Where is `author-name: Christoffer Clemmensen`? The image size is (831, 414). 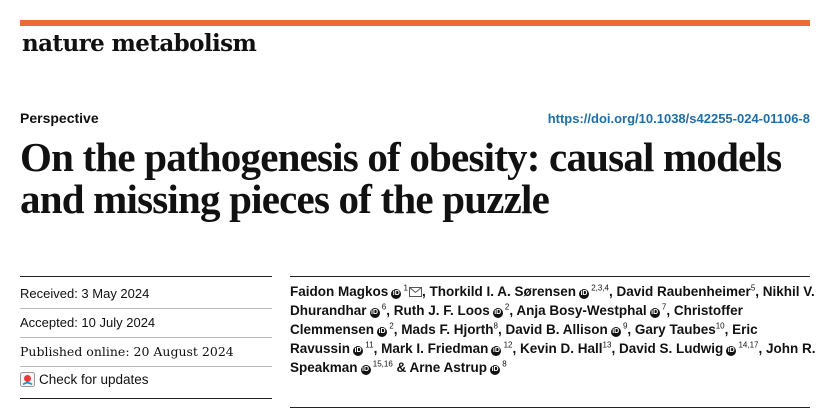 author-name: Christoffer Clemmensen is located at coordinates (516, 320).